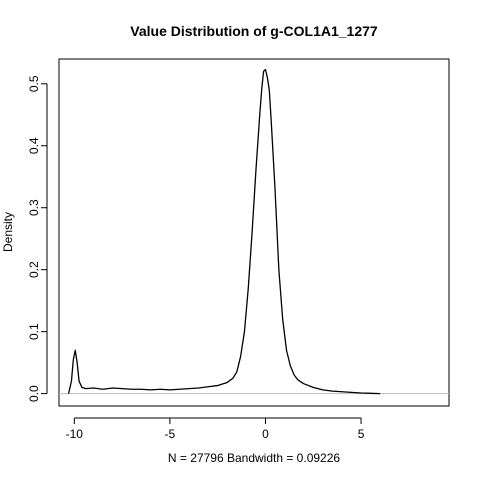 The height and width of the screenshot is (480, 480). Describe the element at coordinates (34, 83) in the screenshot. I see `y-tick-label: 0.5` at that location.